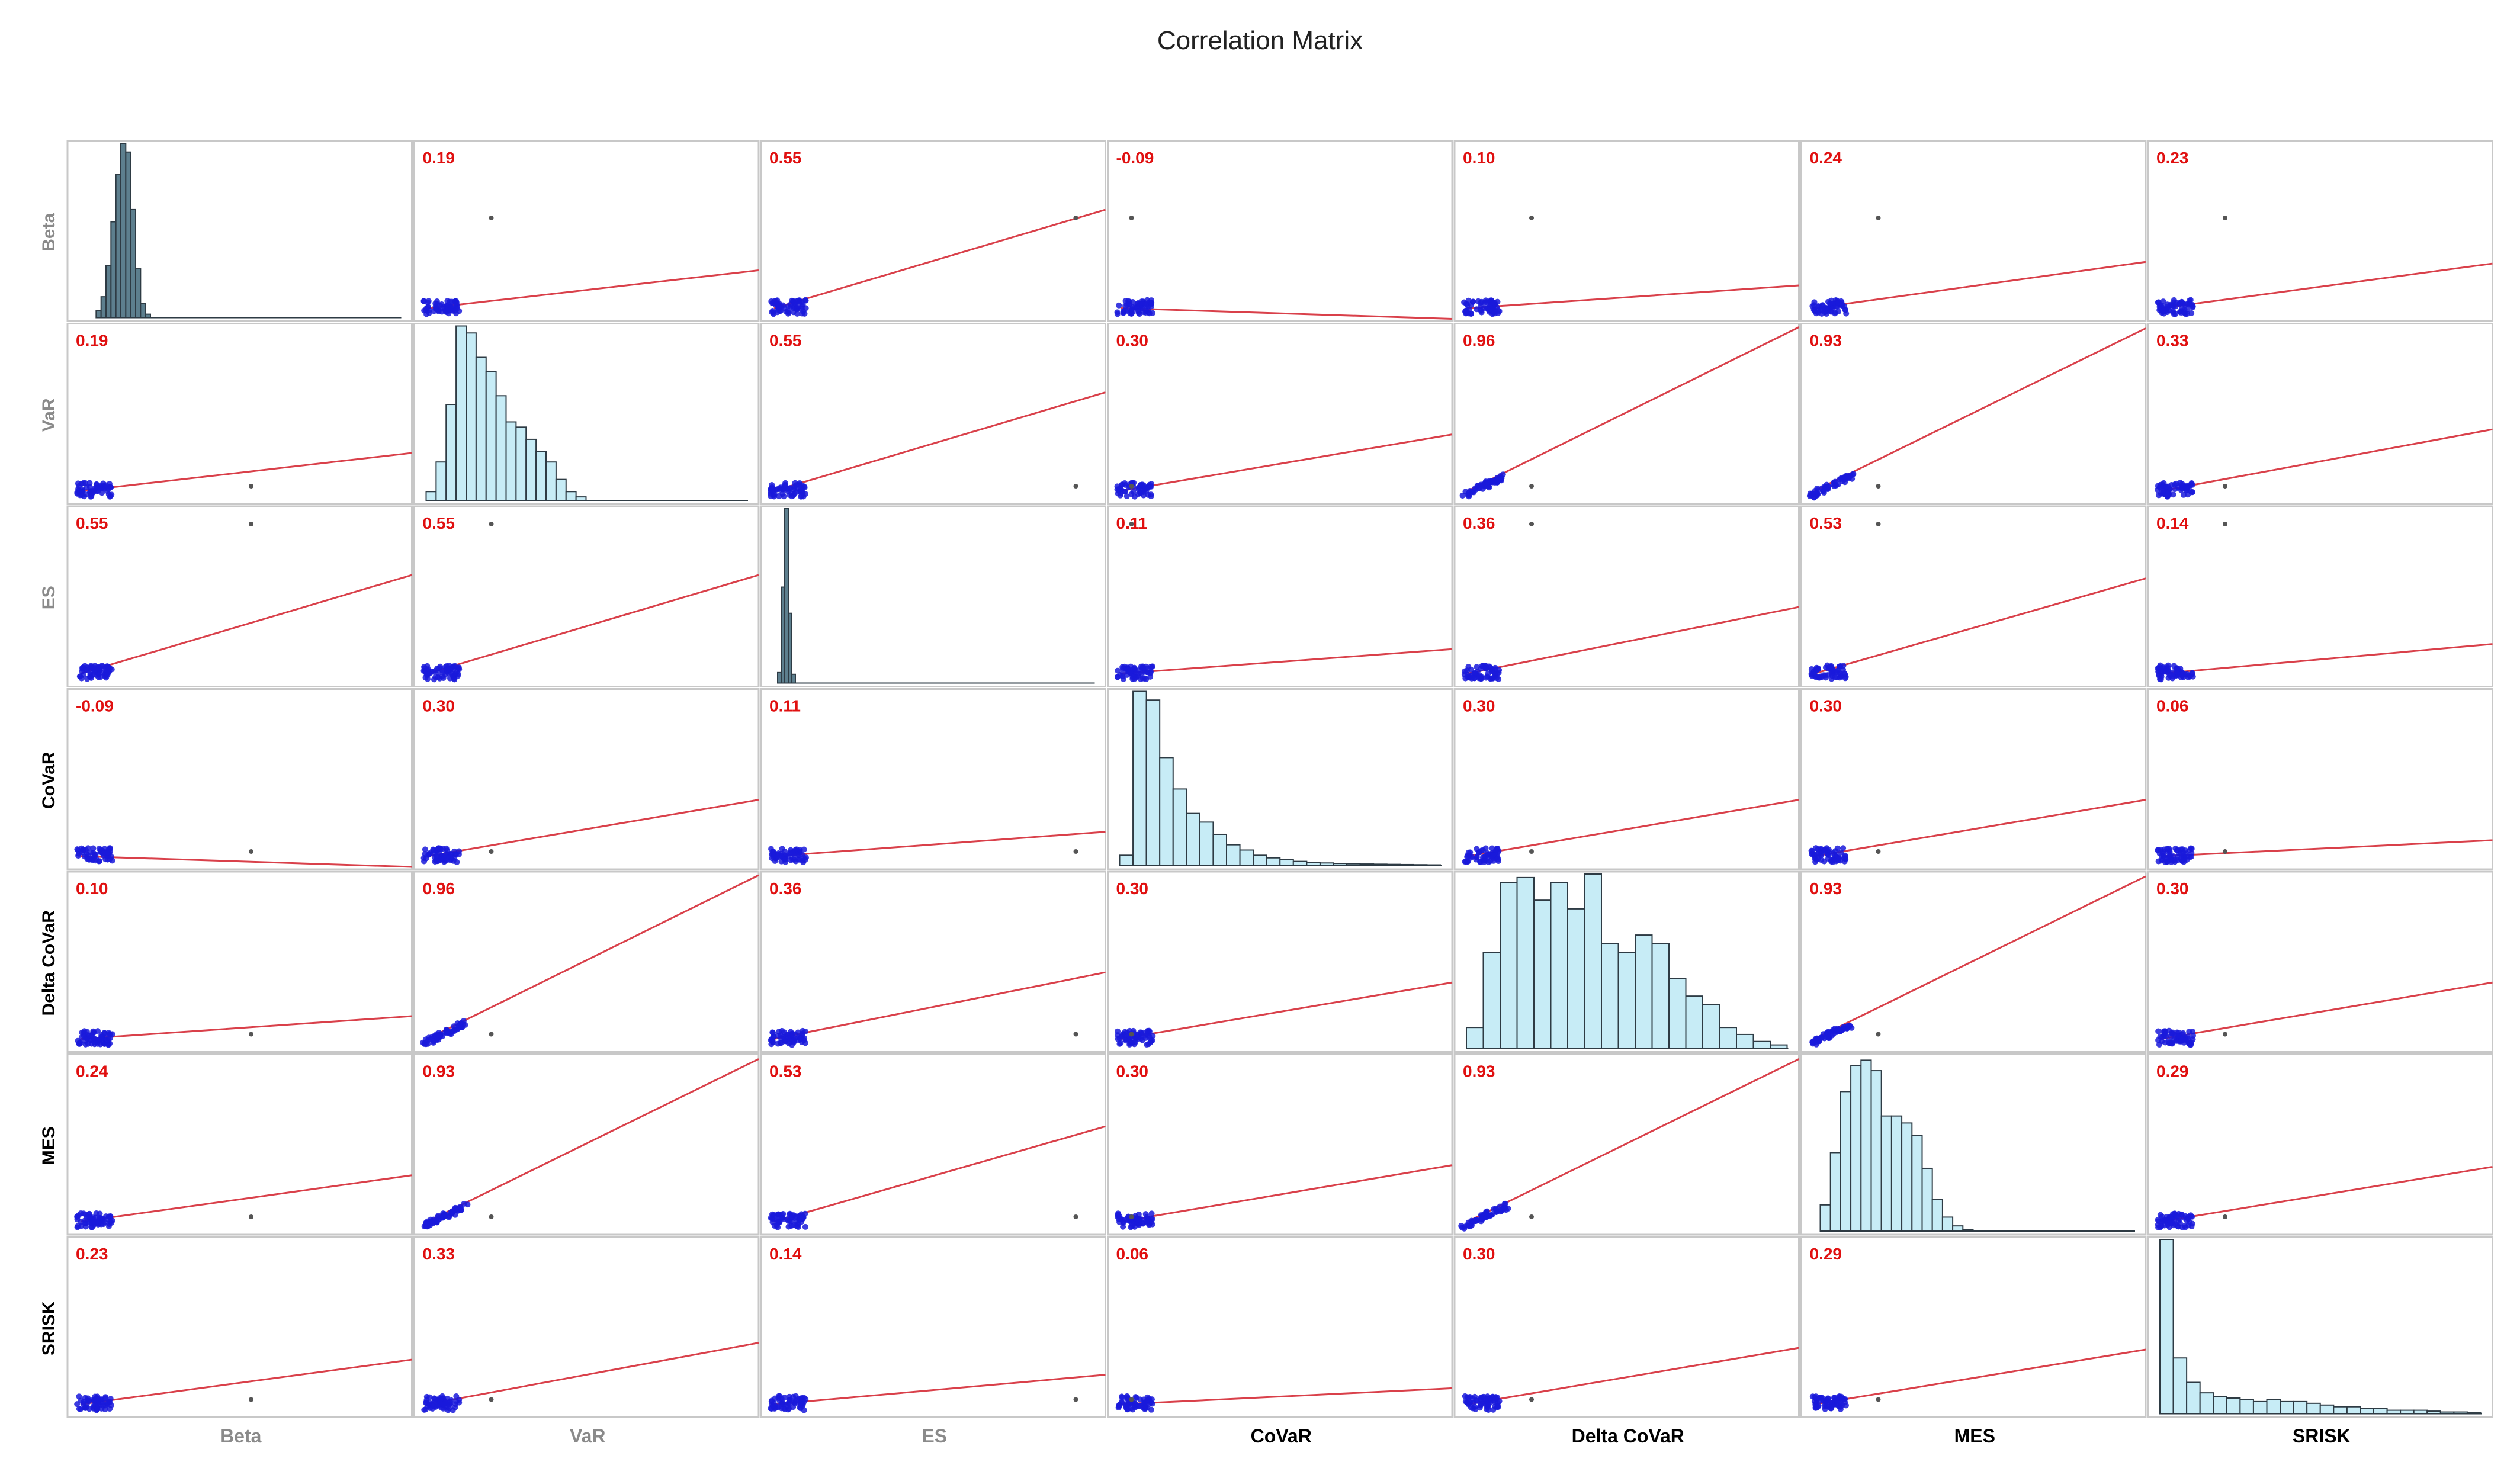  What do you see at coordinates (2320, 779) in the screenshot?
I see `panel-covar-srisk` at bounding box center [2320, 779].